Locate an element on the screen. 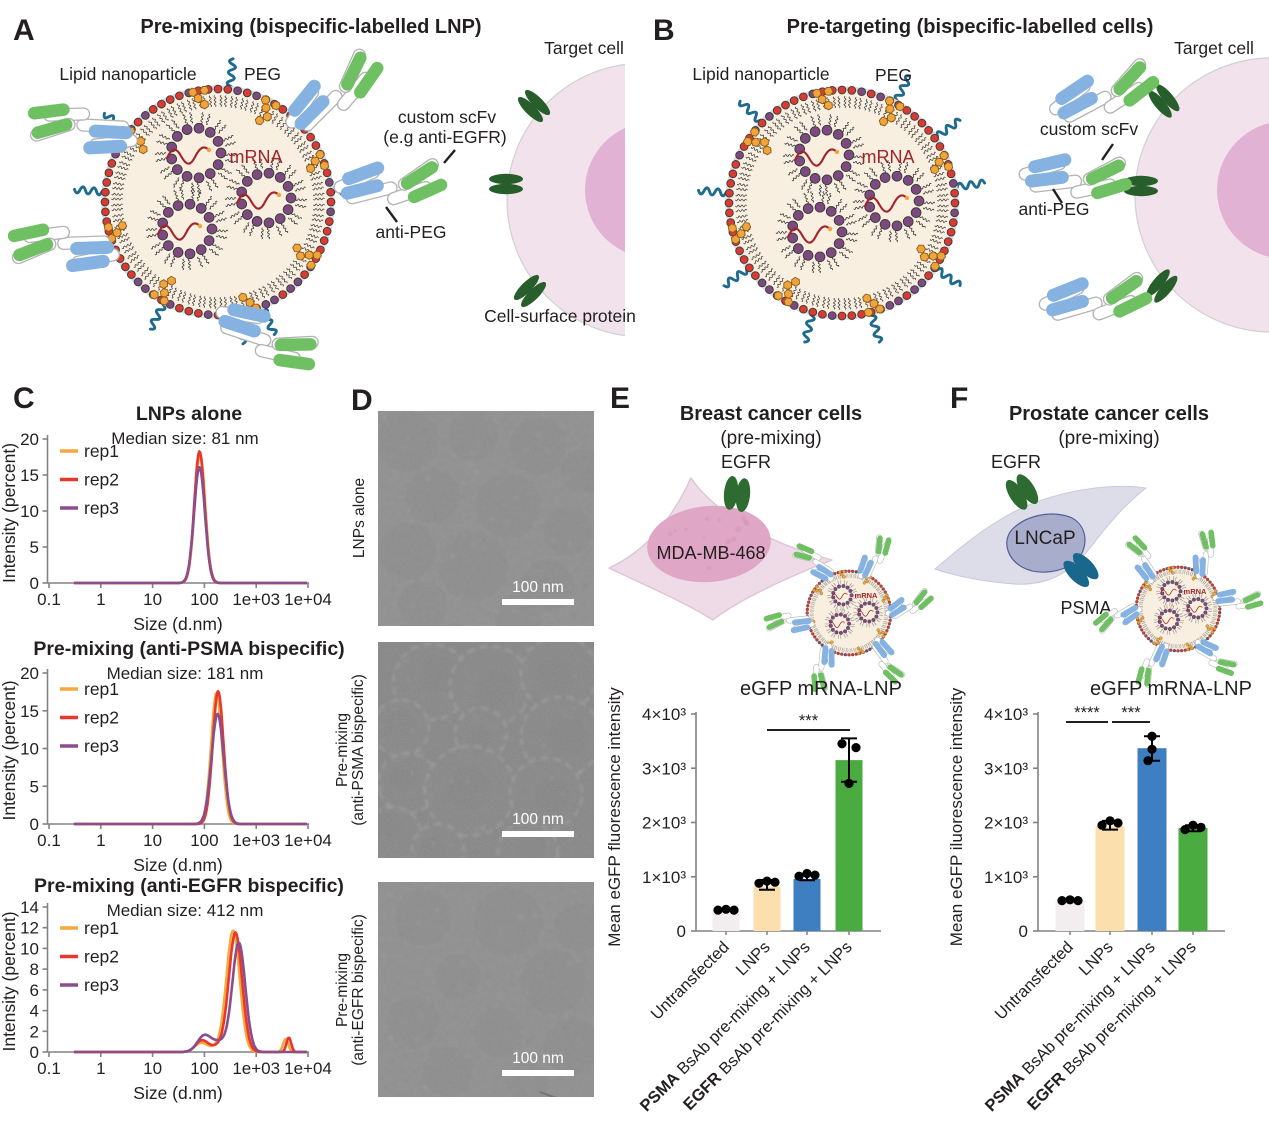  svg-text: 2 is located at coordinates (34, 1031).